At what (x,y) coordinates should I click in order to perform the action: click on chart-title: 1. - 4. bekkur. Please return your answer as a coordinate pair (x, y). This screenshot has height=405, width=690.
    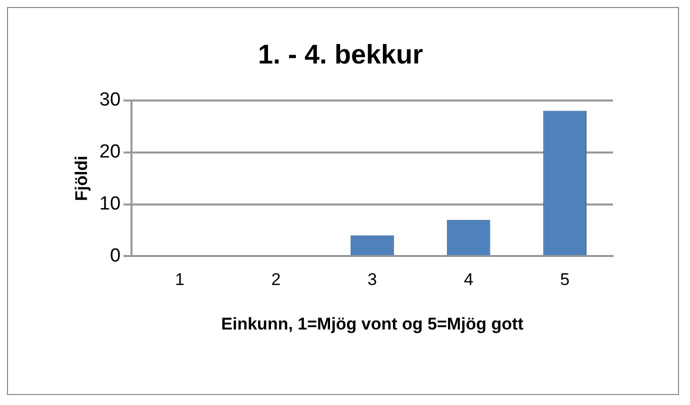
    Looking at the image, I should click on (341, 55).